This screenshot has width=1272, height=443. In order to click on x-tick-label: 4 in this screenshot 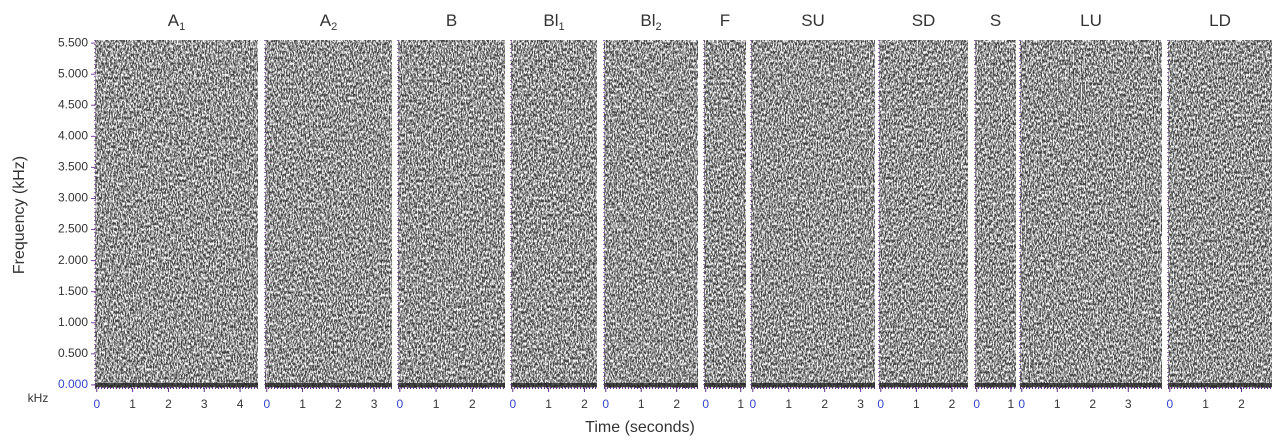, I will do `click(240, 404)`.